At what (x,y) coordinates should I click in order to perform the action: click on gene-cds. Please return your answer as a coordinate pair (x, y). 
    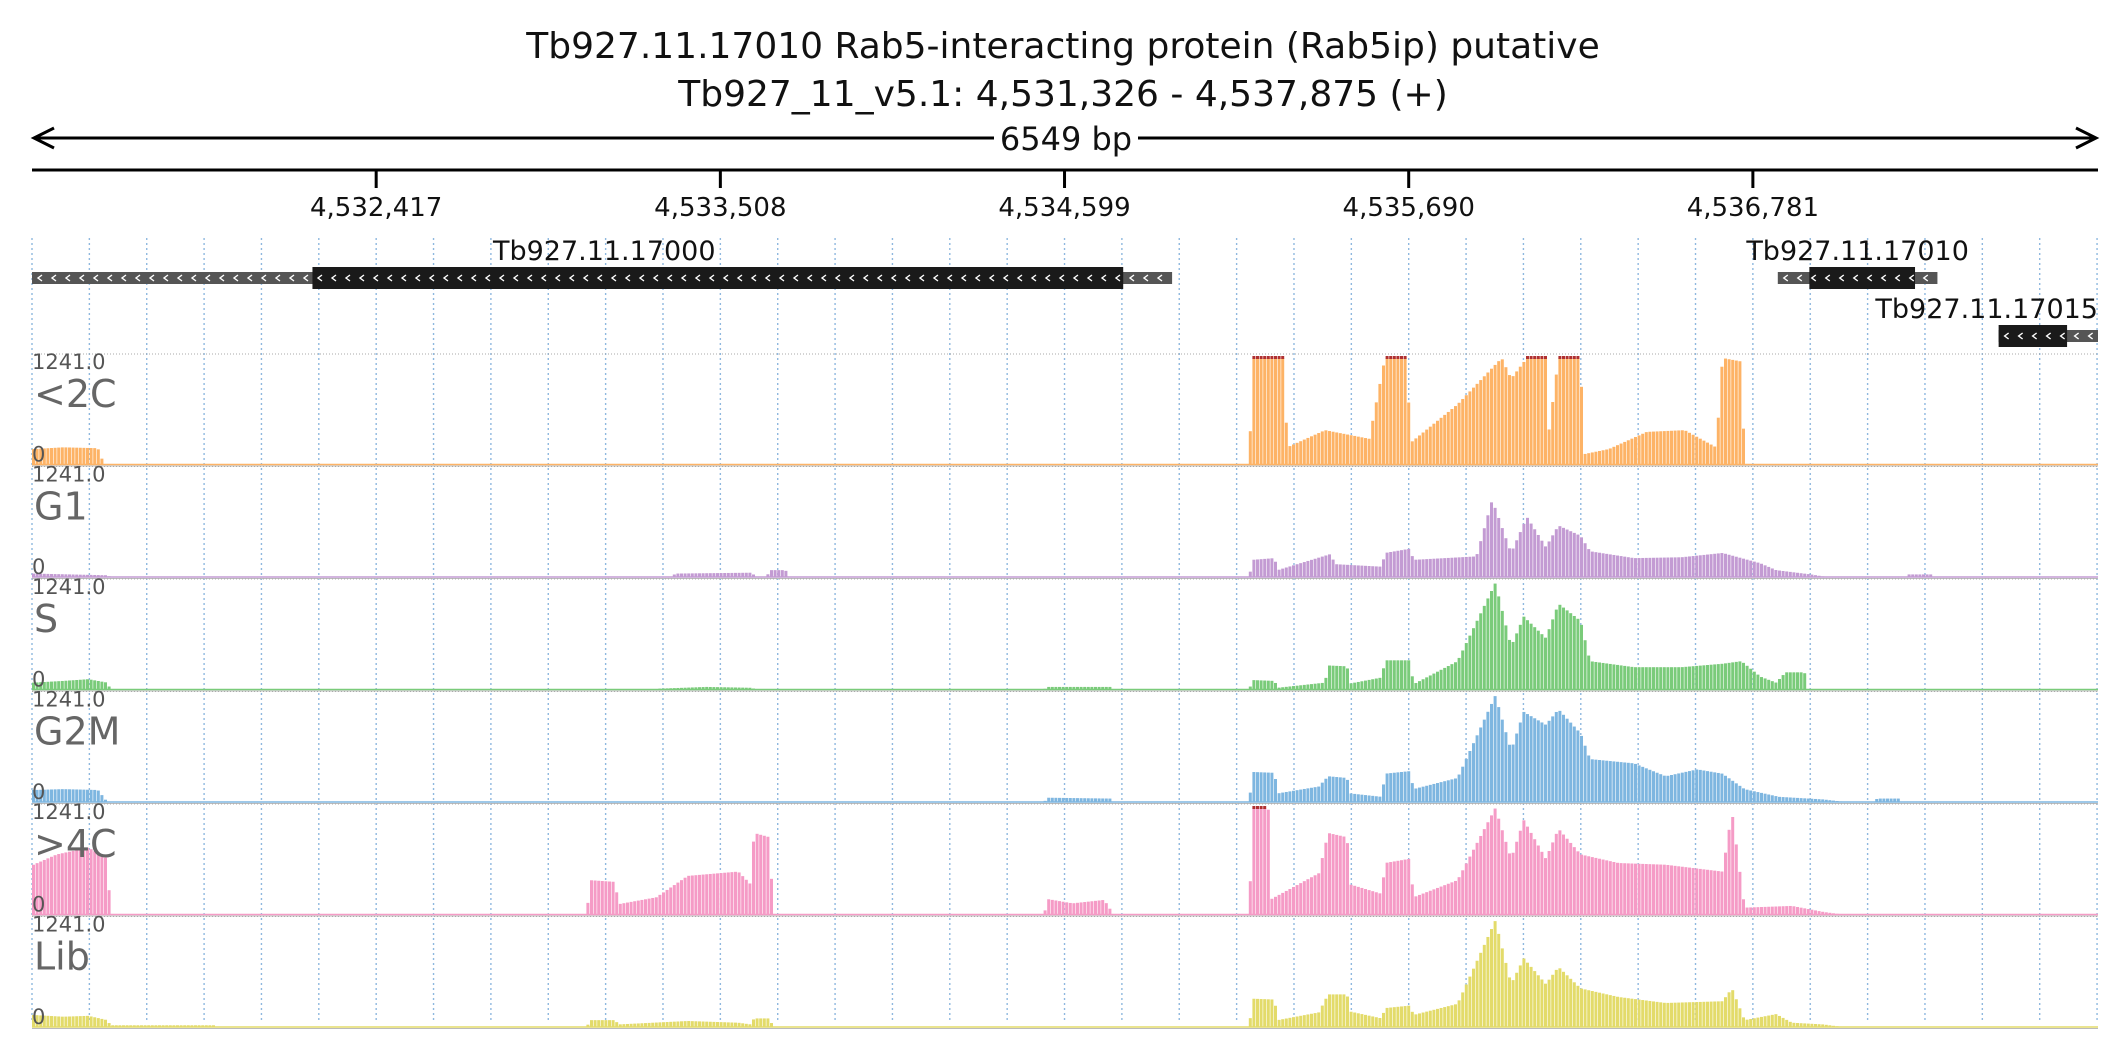
    Looking at the image, I should click on (718, 278).